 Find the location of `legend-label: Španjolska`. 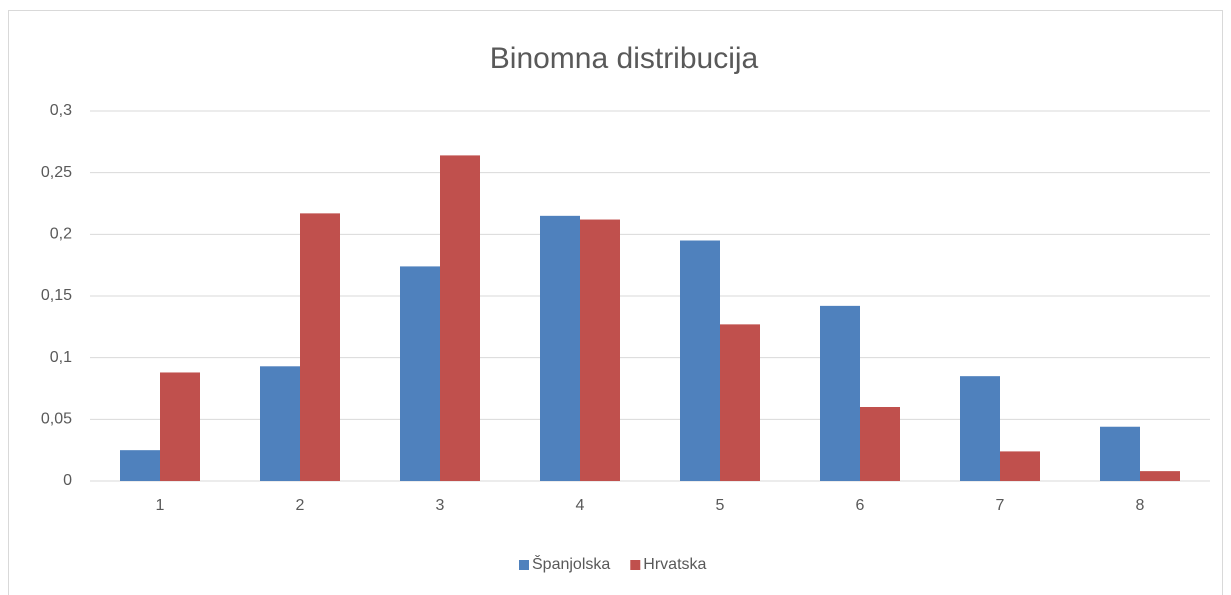

legend-label: Španjolska is located at coordinates (571, 563).